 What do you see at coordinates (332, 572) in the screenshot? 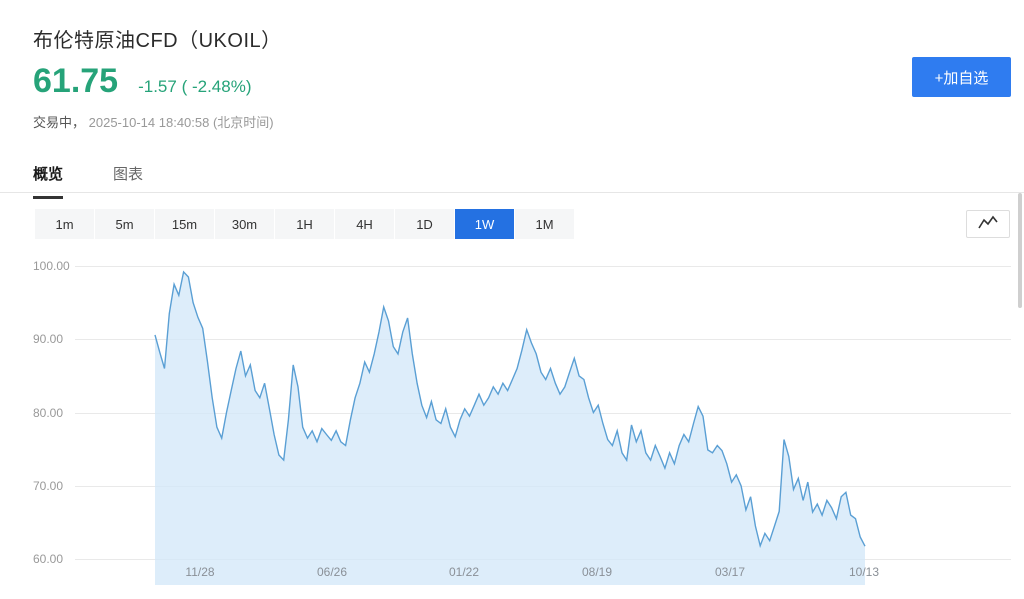
I see `x-axis-label: 06/26` at bounding box center [332, 572].